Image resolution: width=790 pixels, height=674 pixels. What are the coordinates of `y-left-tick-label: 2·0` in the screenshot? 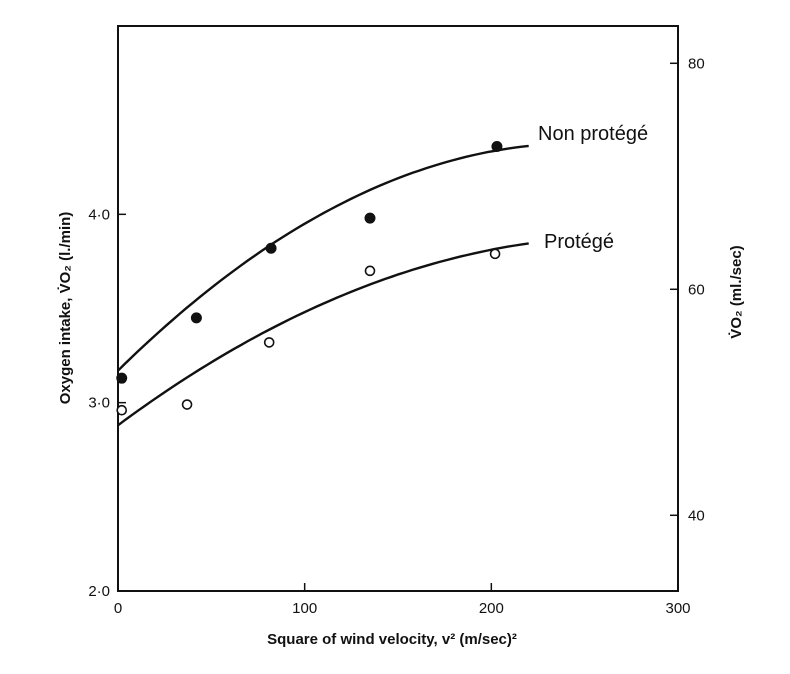 It's located at (99, 591).